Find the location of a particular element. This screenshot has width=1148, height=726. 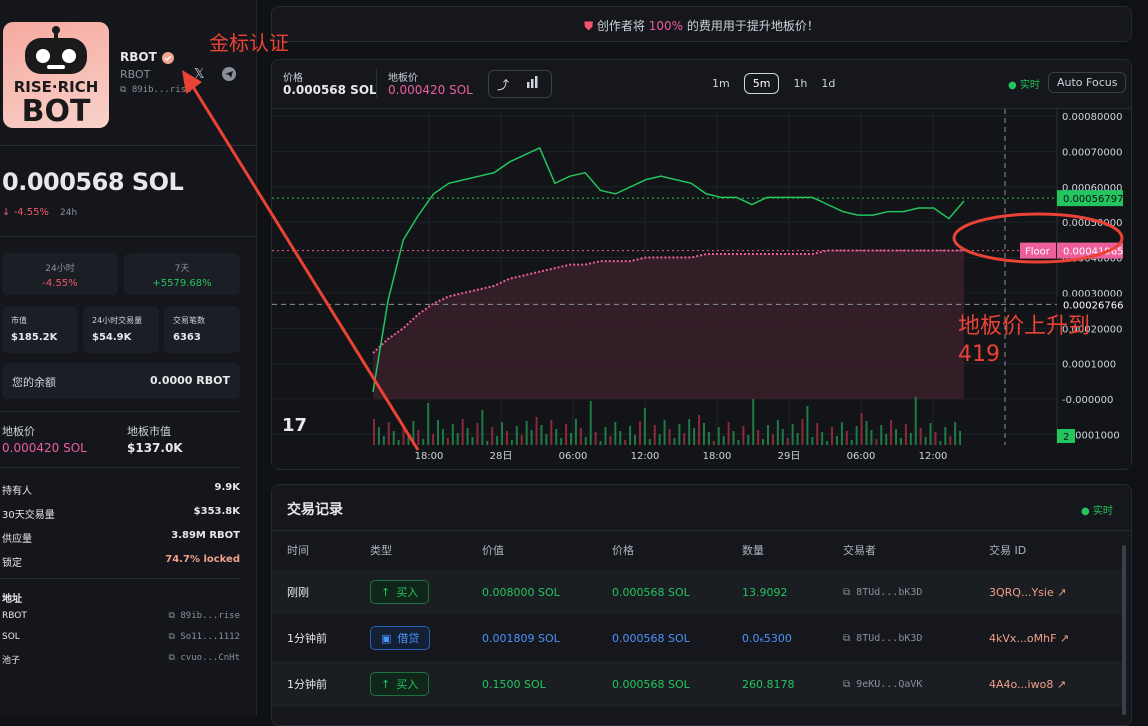

x-tick-label: 06:00 is located at coordinates (573, 456).